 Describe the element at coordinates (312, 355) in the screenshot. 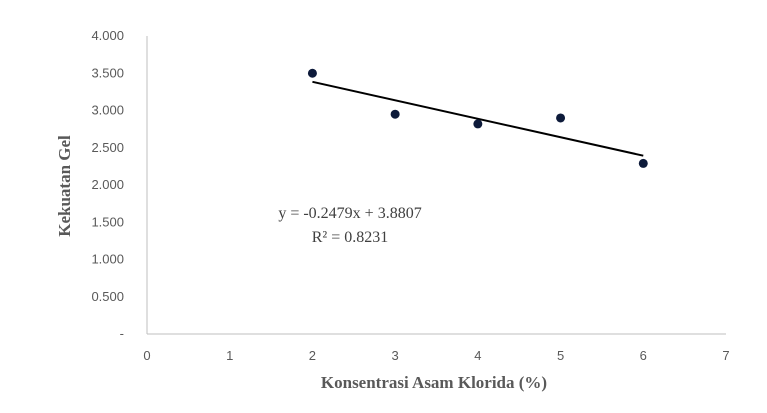

I see `x-tick-label: 2` at that location.